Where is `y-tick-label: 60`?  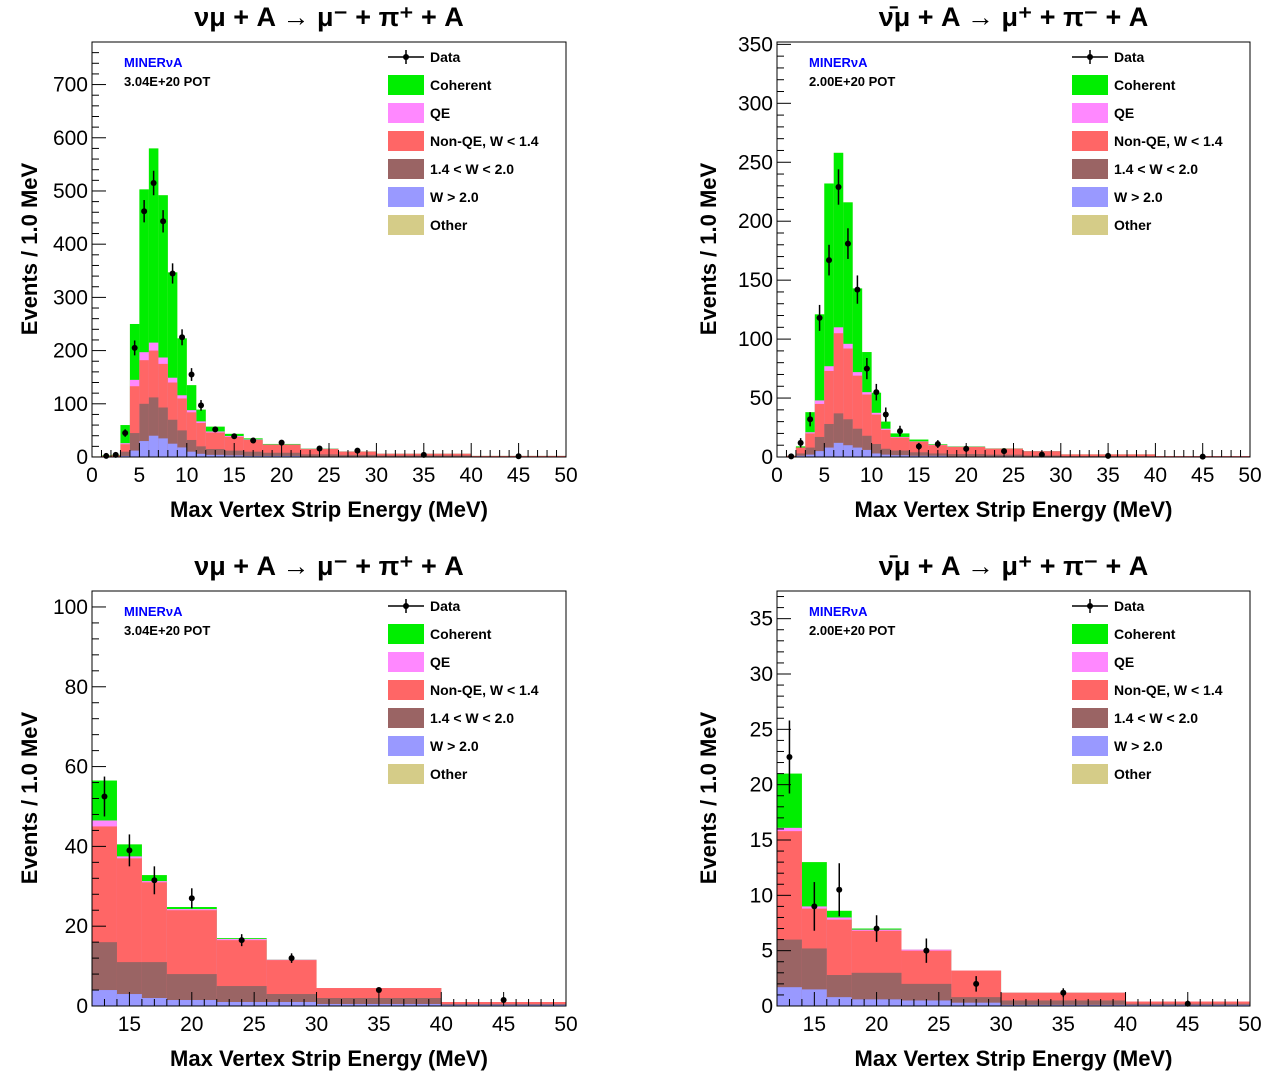 y-tick-label: 60 is located at coordinates (76, 767).